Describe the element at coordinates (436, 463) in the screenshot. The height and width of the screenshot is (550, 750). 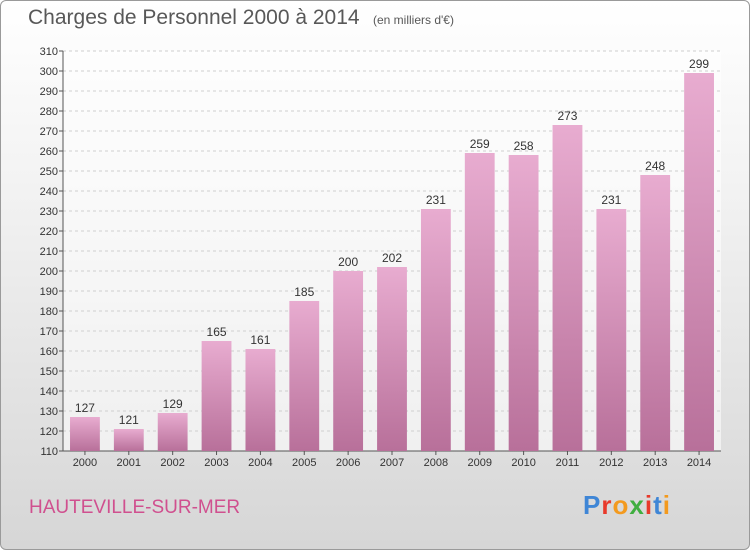
I see `x-tick-label: 2008` at that location.